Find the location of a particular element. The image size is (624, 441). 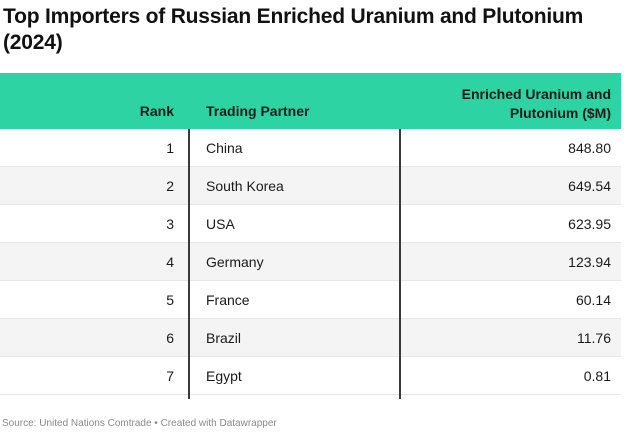

rank-cell: 5 is located at coordinates (170, 300).